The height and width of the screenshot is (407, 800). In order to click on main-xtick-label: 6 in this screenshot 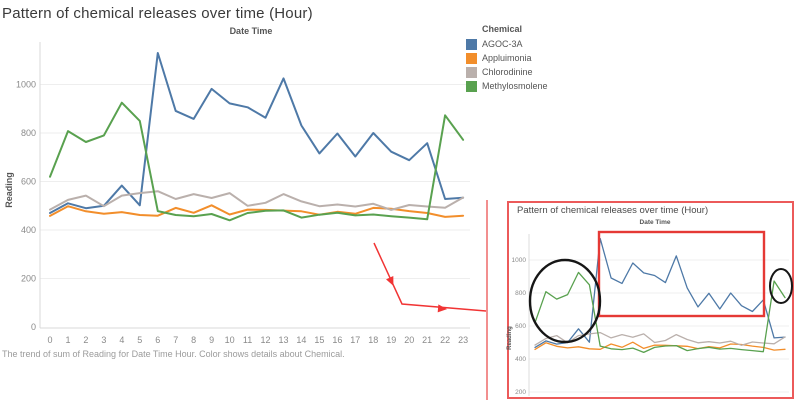, I will do `click(157, 340)`.